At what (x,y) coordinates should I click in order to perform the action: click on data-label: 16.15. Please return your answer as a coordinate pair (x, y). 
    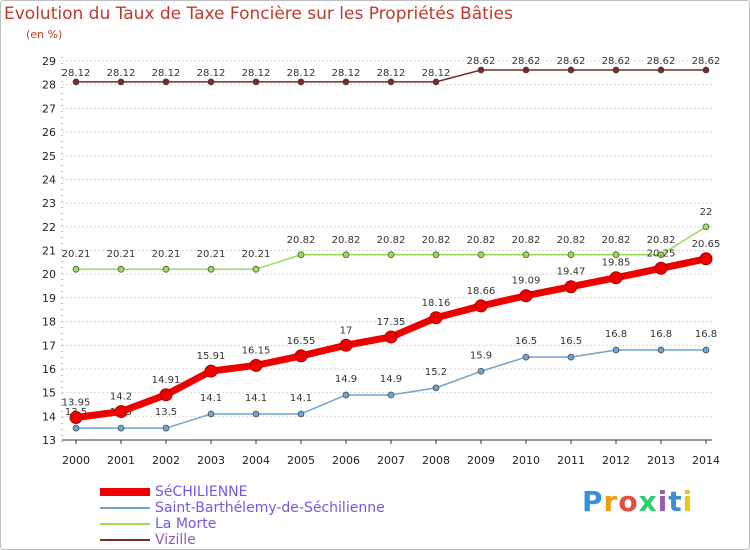
    Looking at the image, I should click on (256, 350).